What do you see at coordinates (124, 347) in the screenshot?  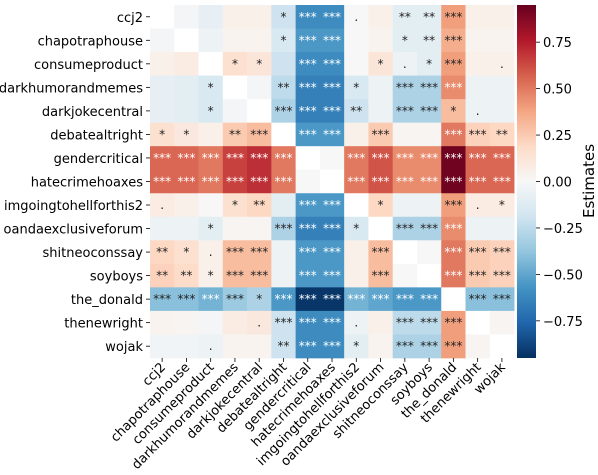 I see `row-label: wojak` at bounding box center [124, 347].